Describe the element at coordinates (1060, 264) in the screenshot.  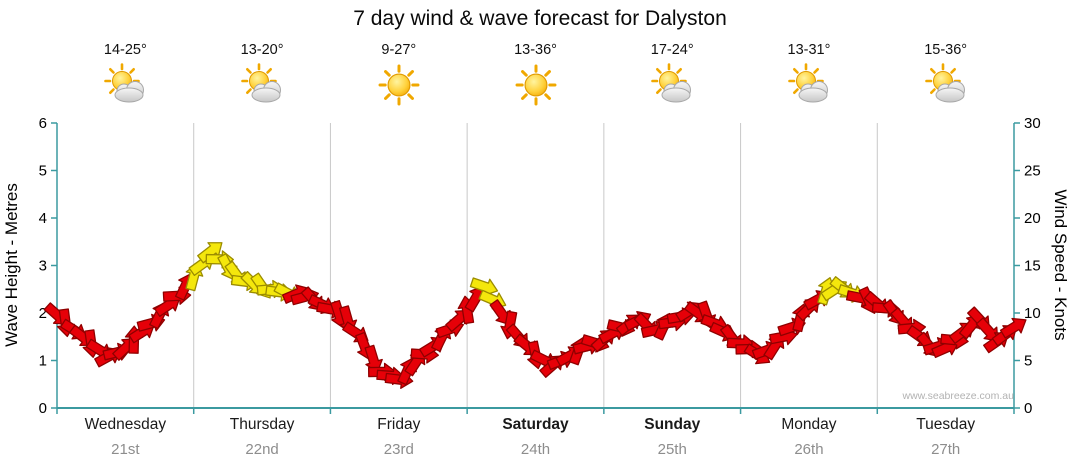
I see `svg-text: Wind Speed - Knots` at that location.